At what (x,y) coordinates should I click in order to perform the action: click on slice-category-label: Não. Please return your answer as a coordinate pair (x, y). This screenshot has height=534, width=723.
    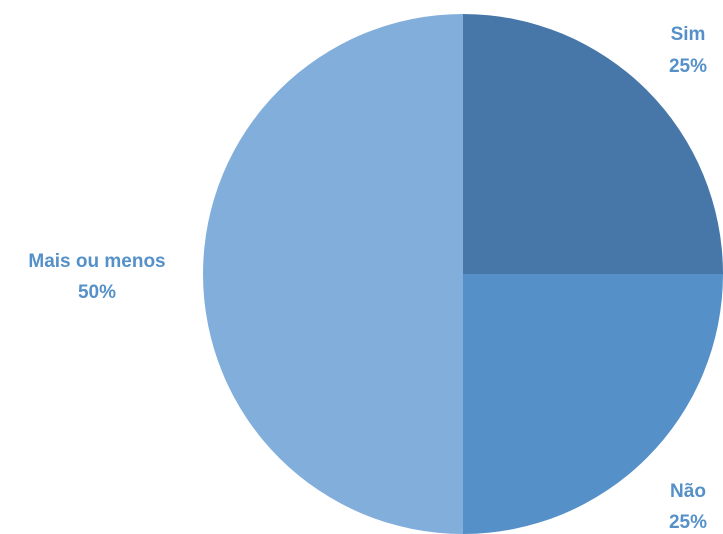
    Looking at the image, I should click on (688, 491).